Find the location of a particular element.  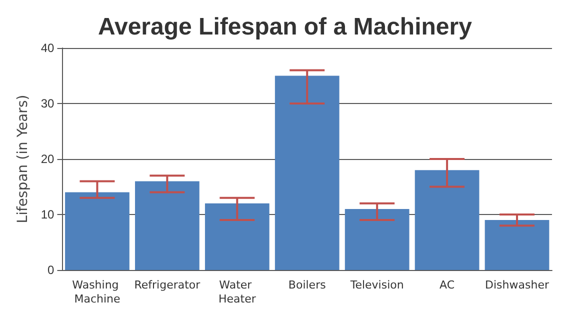

x-tick-label: Television is located at coordinates (376, 285).